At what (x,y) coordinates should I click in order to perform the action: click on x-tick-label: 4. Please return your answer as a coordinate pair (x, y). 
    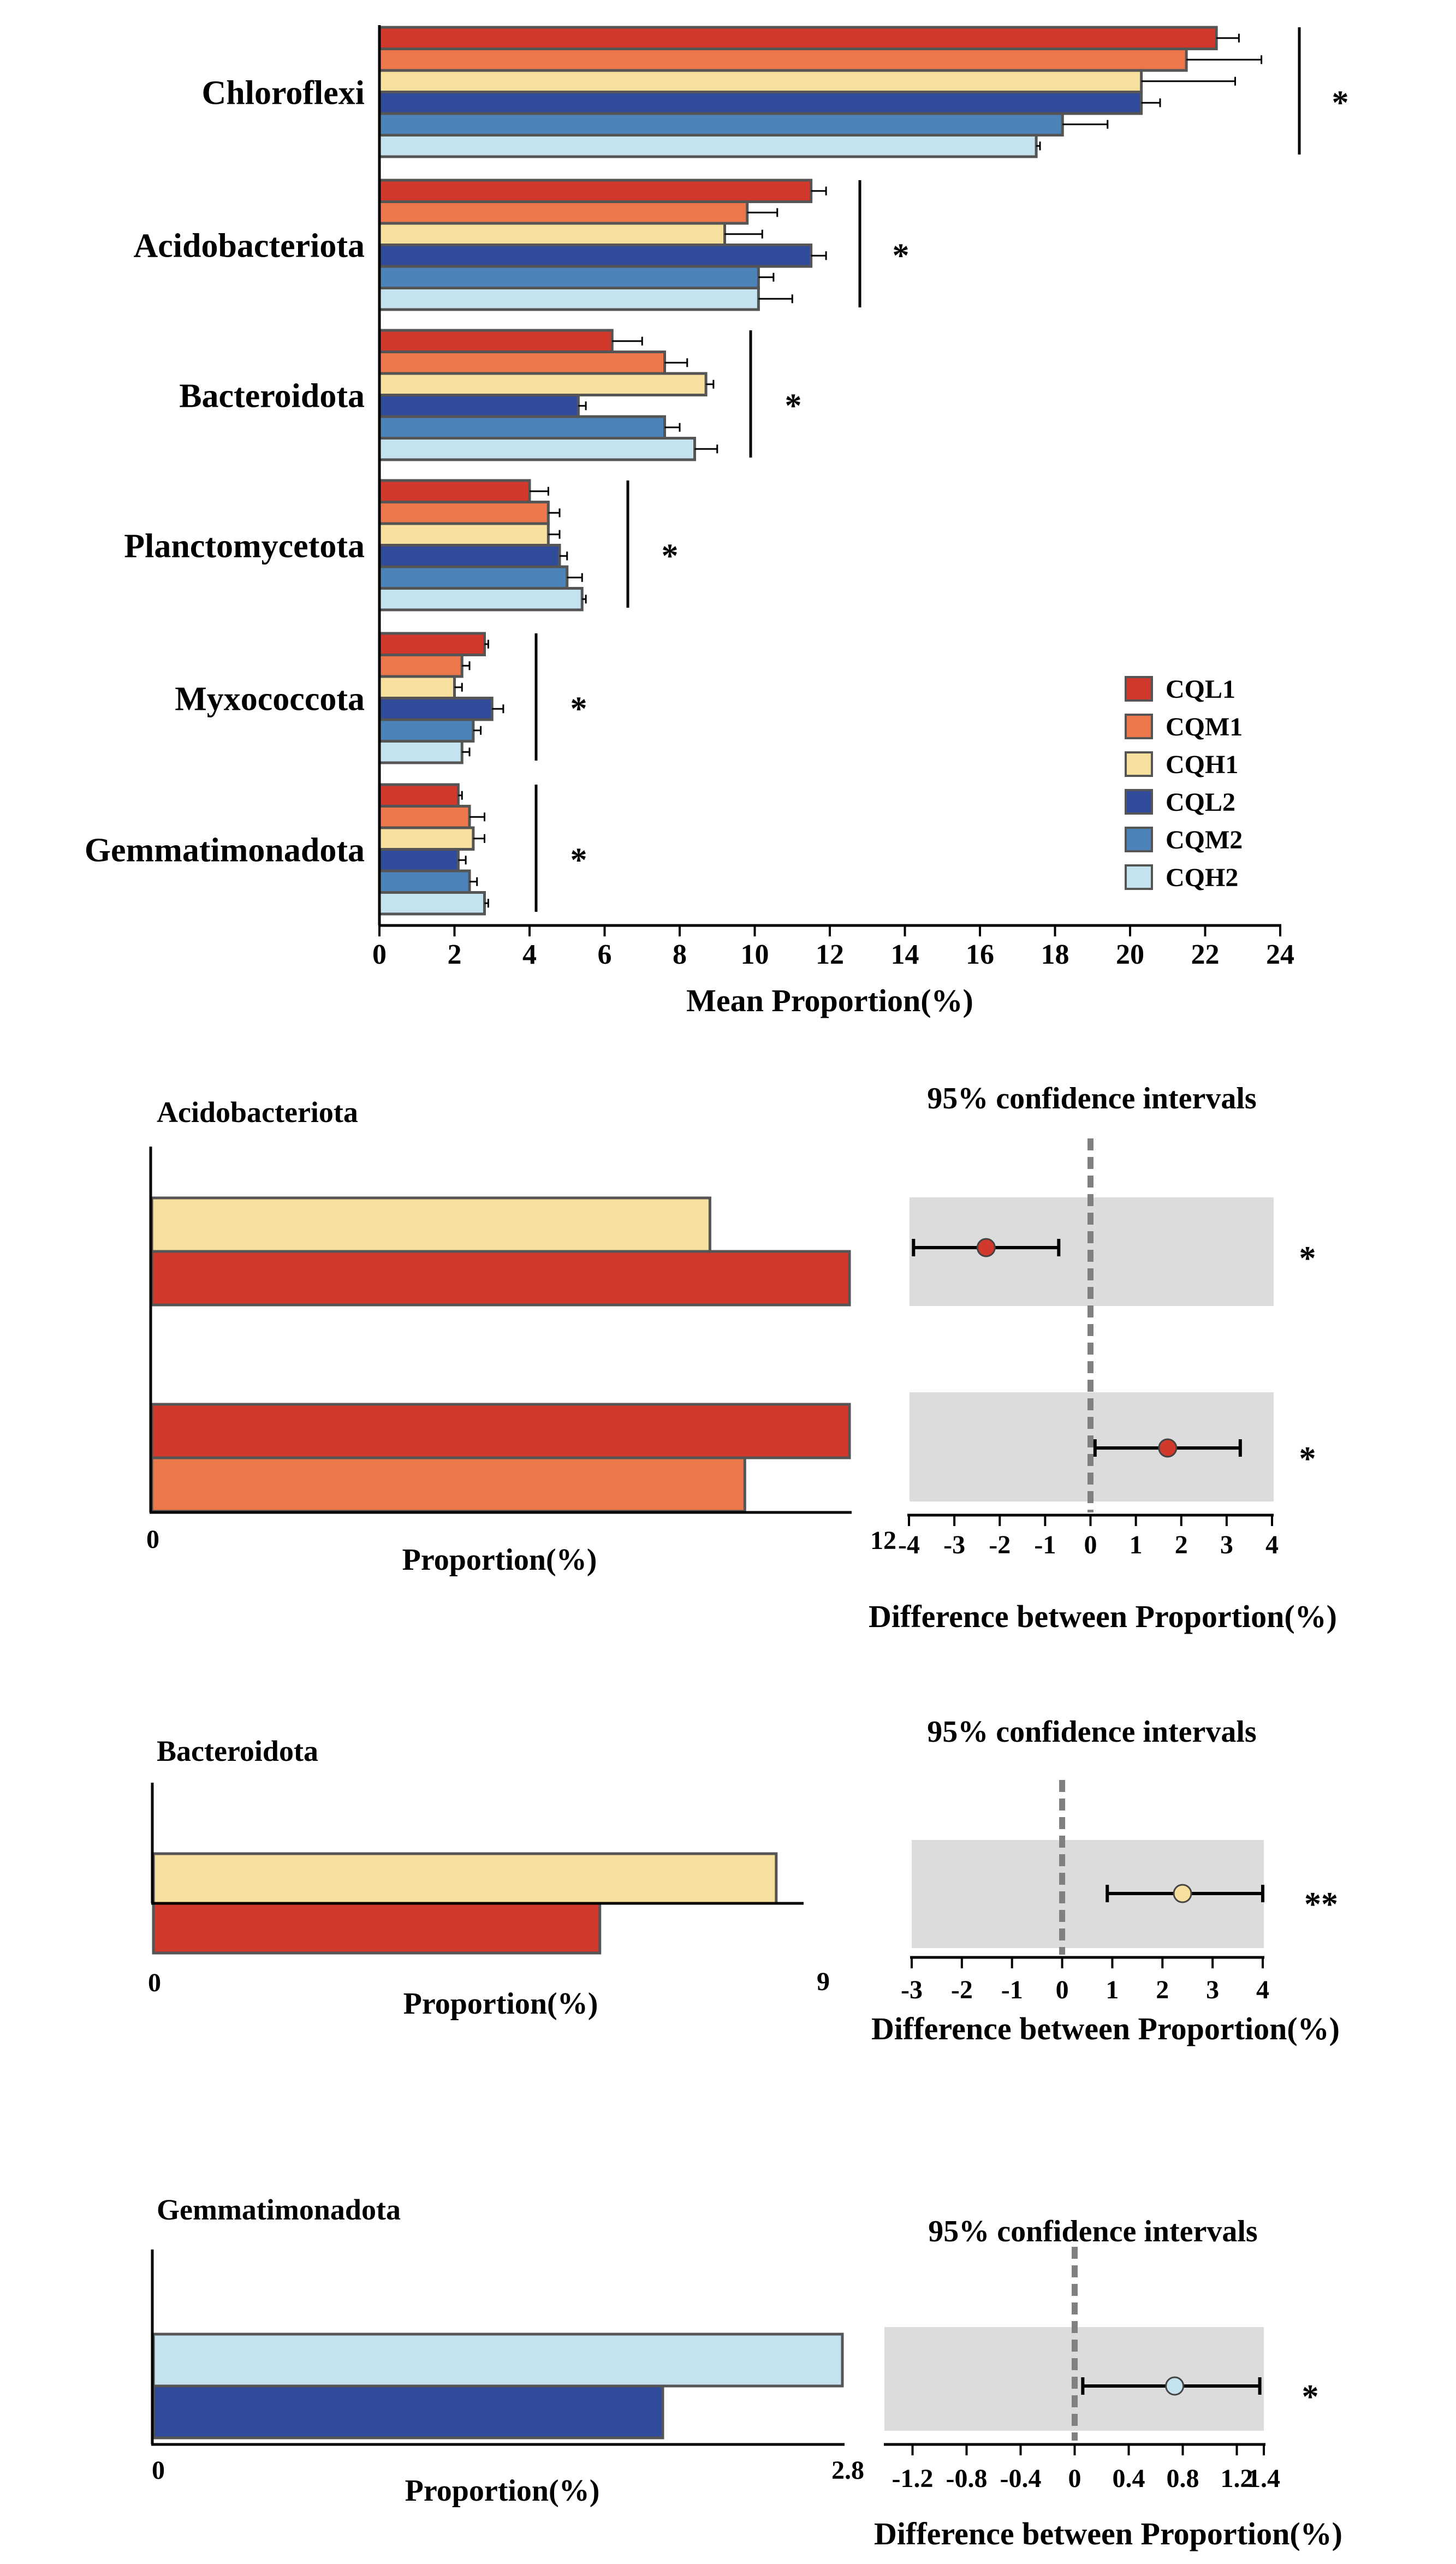
    Looking at the image, I should click on (529, 954).